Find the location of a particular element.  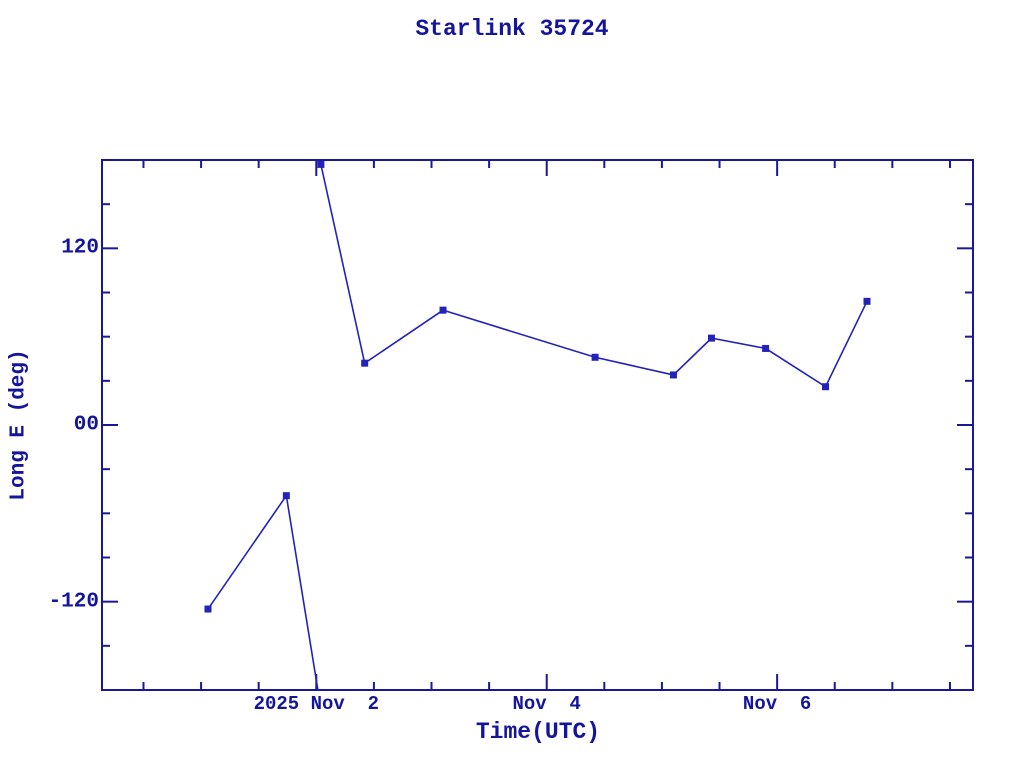

x-axis-title: Time(UTC) is located at coordinates (538, 732).